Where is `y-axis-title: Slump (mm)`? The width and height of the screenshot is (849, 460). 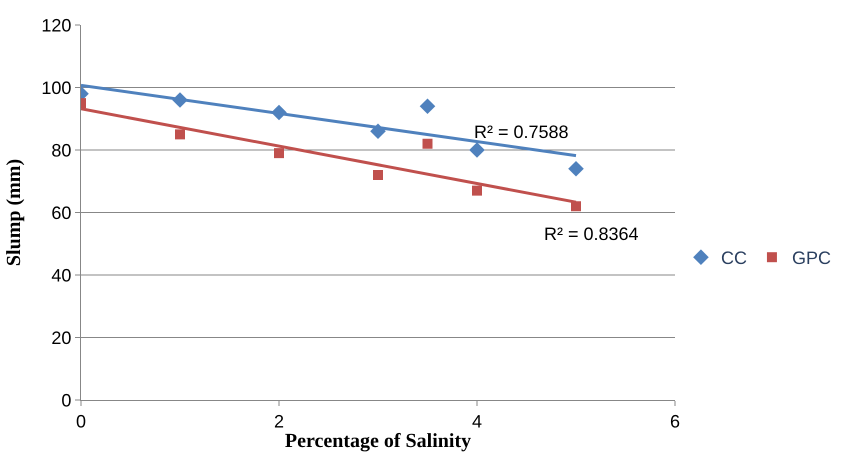 y-axis-title: Slump (mm) is located at coordinates (13, 212).